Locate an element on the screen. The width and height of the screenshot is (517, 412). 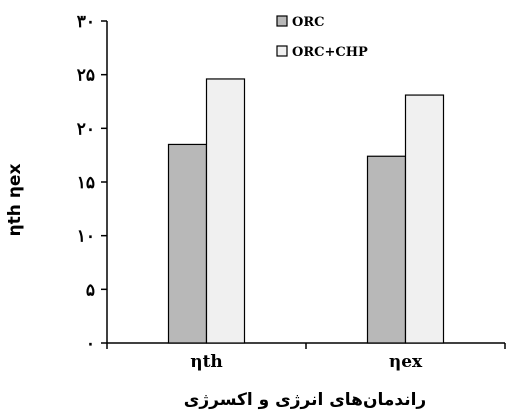
legend: ORC ORC+CHP is located at coordinates (322, 37).